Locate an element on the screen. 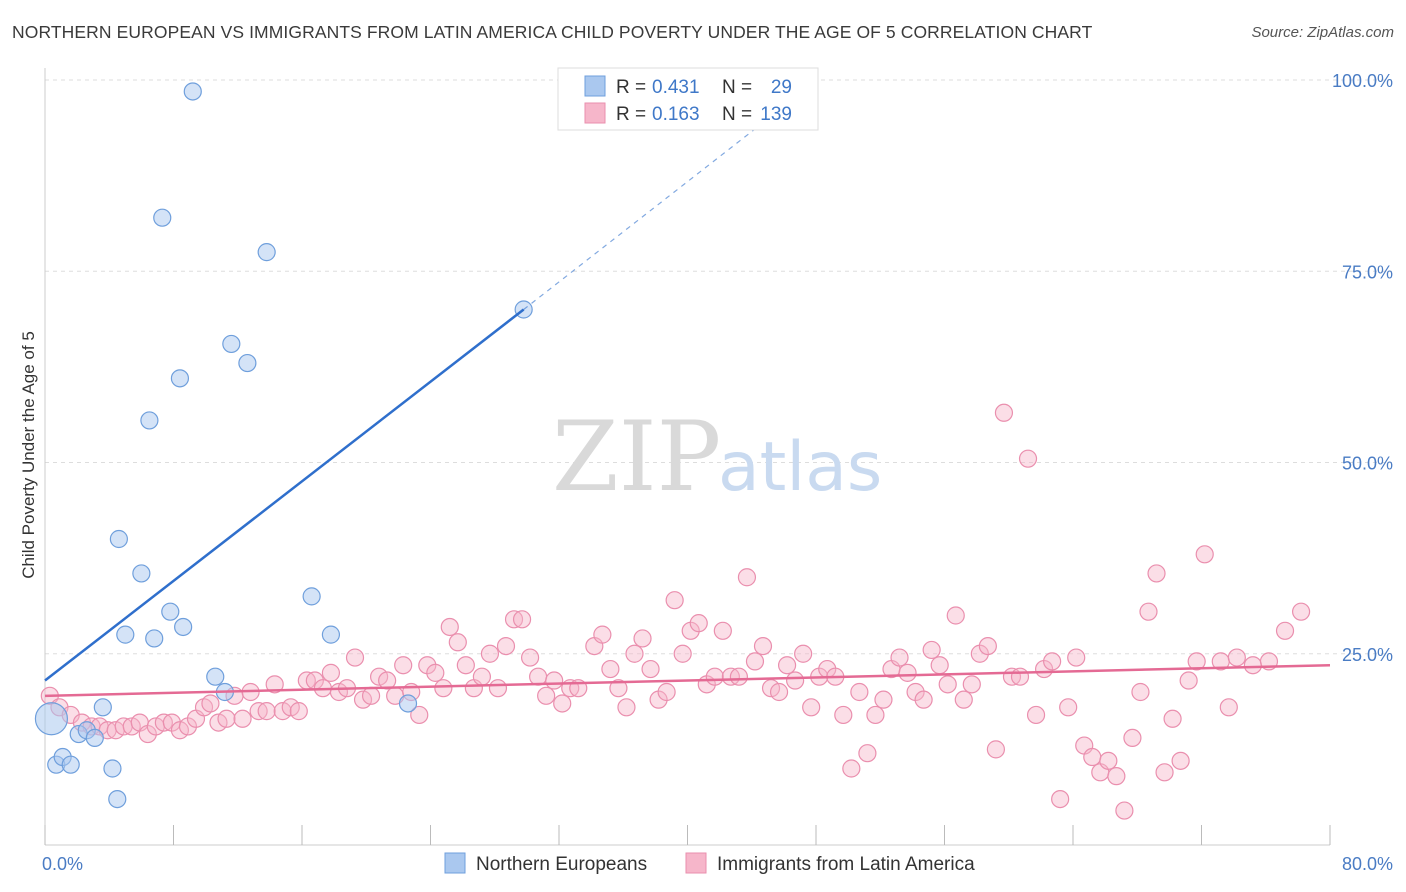 This screenshot has height=892, width=1406. y-tick-label-100: 100.0% is located at coordinates (1362, 81).